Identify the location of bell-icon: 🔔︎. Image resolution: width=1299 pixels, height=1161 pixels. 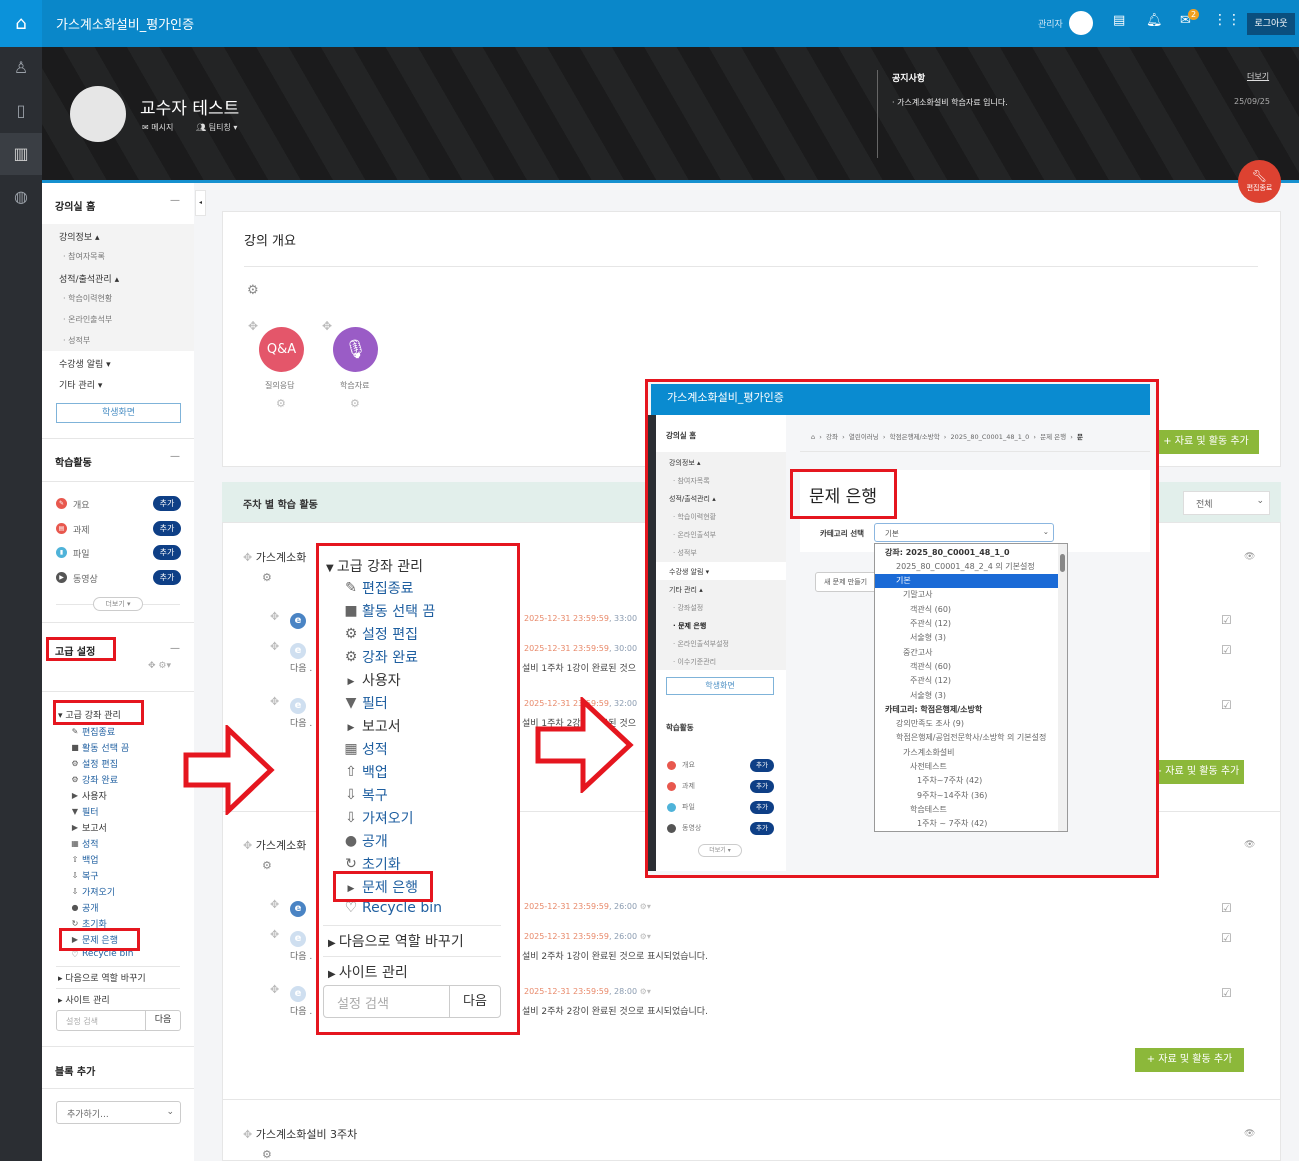
(1154, 20).